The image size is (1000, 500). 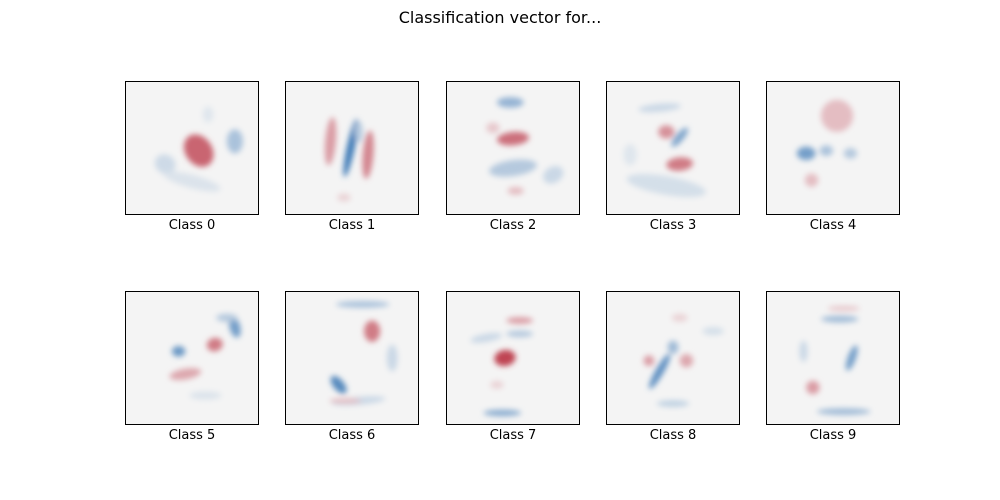 What do you see at coordinates (673, 435) in the screenshot?
I see `panel-label: Class 8` at bounding box center [673, 435].